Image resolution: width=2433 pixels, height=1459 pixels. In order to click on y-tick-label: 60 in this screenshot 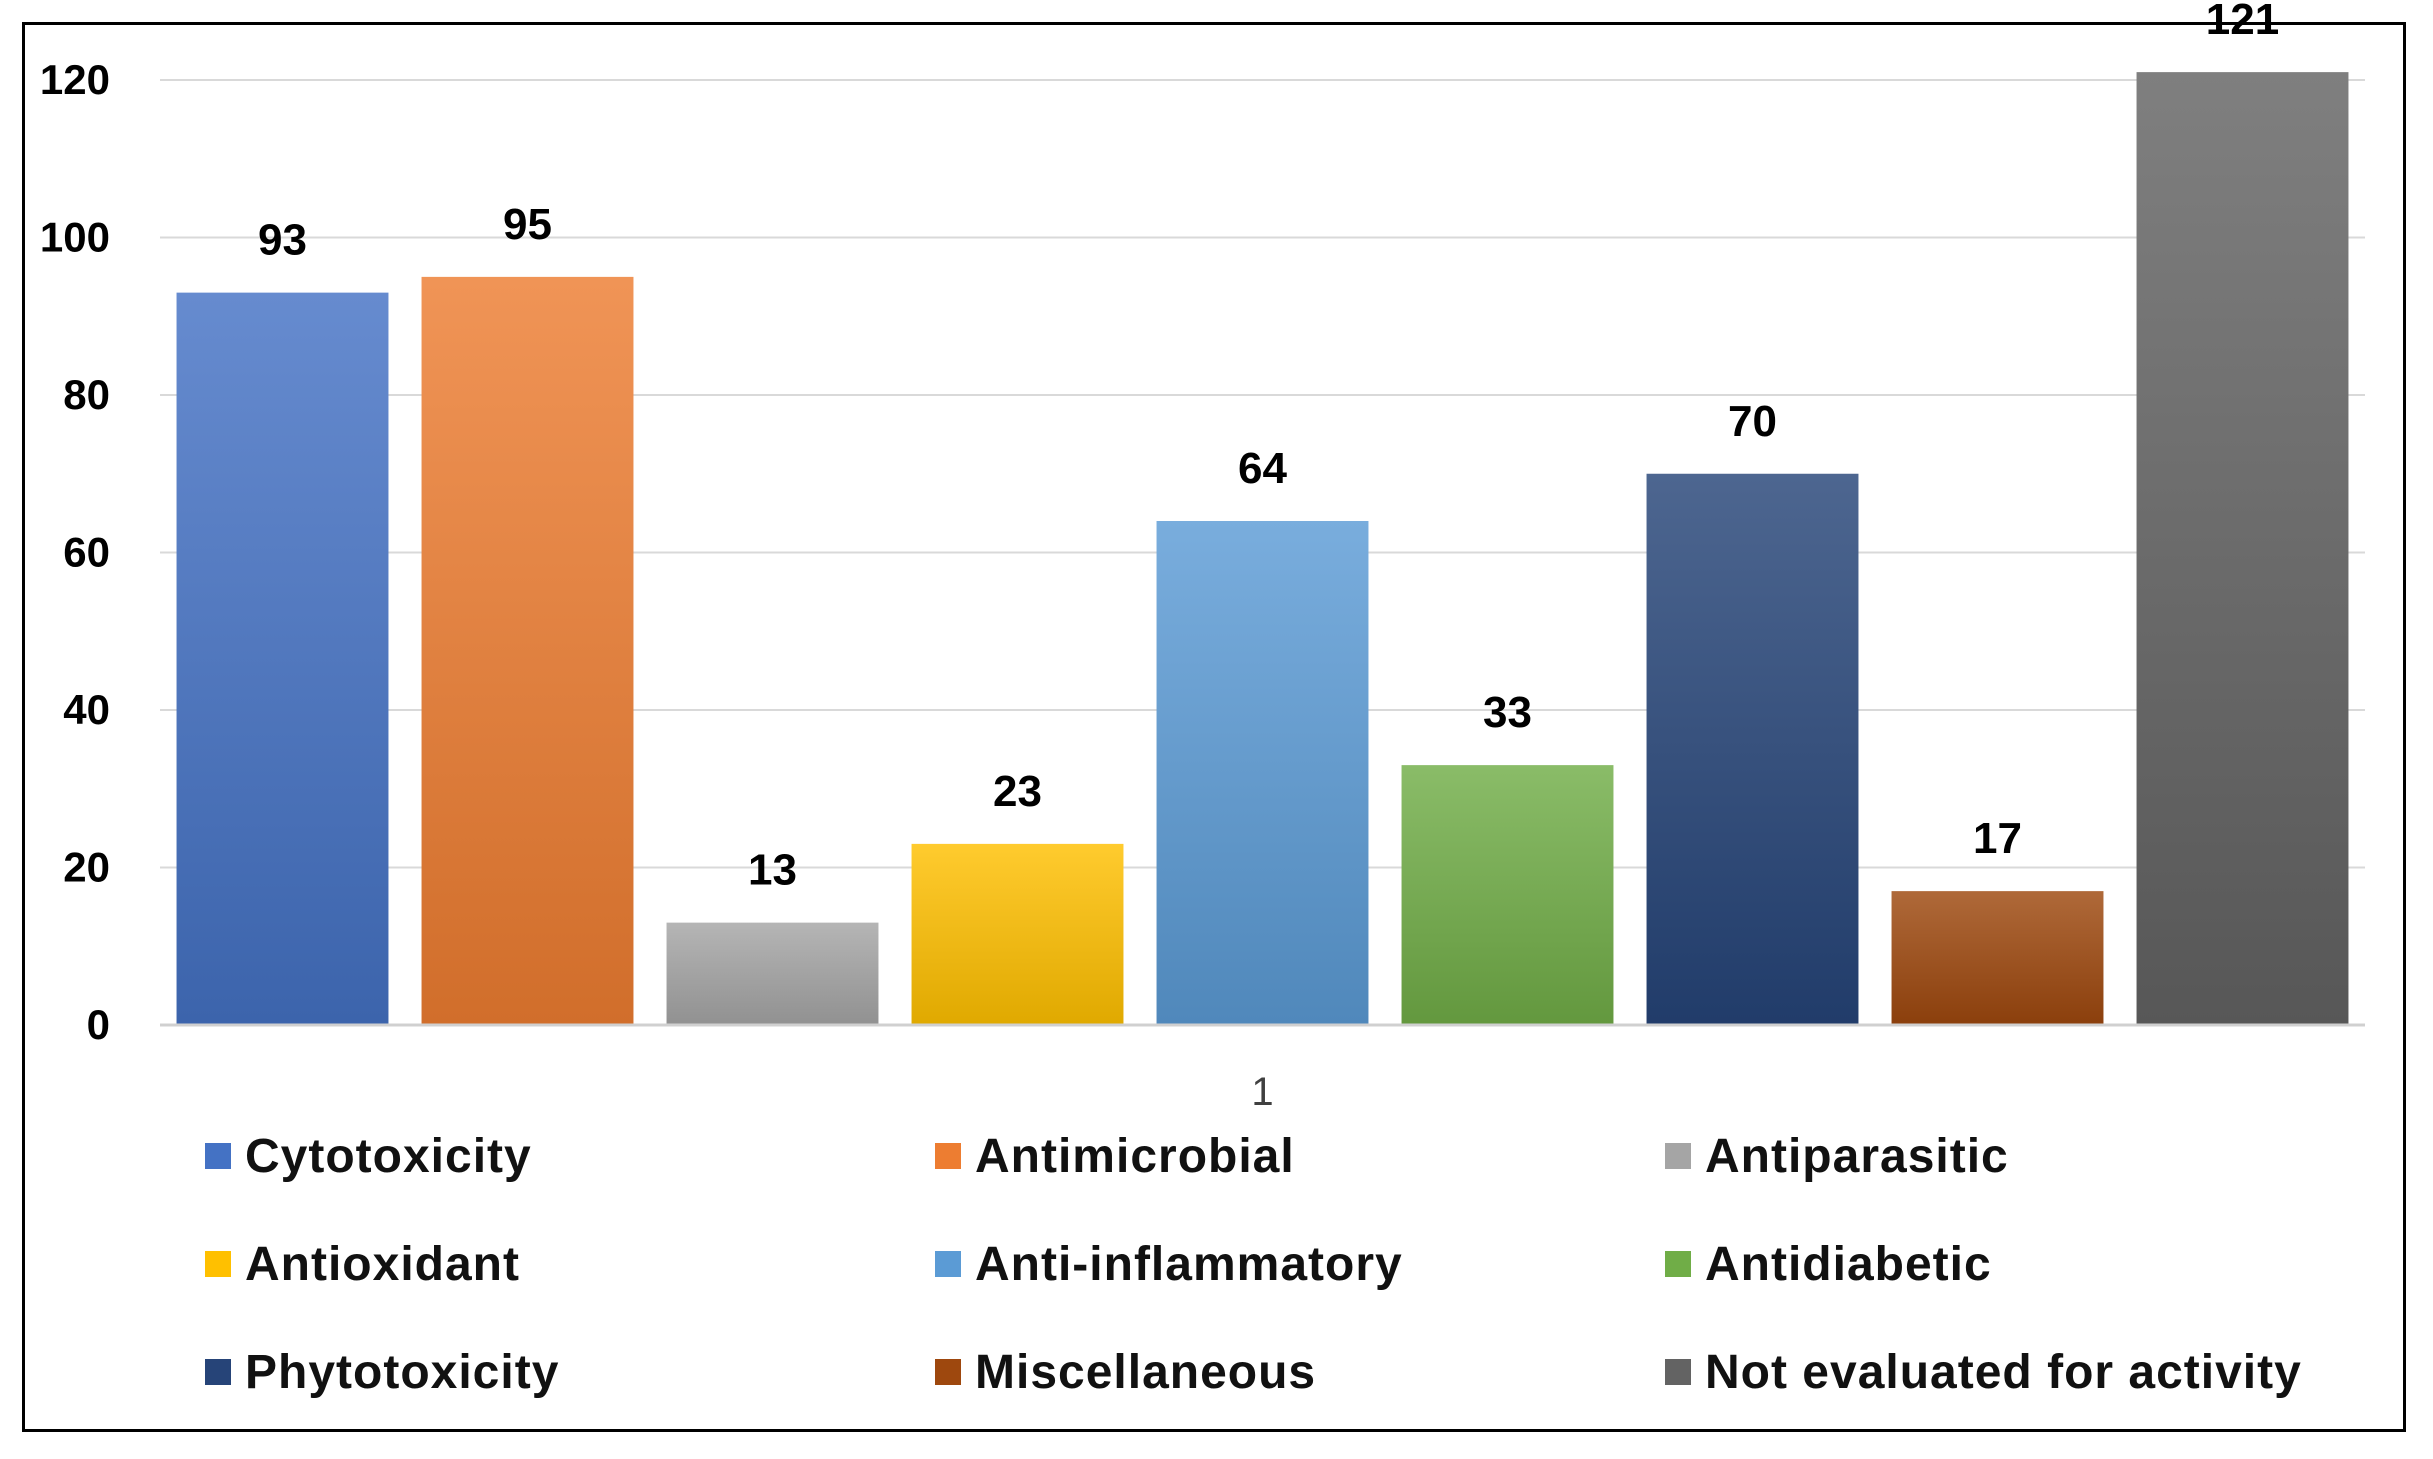, I will do `click(86, 552)`.